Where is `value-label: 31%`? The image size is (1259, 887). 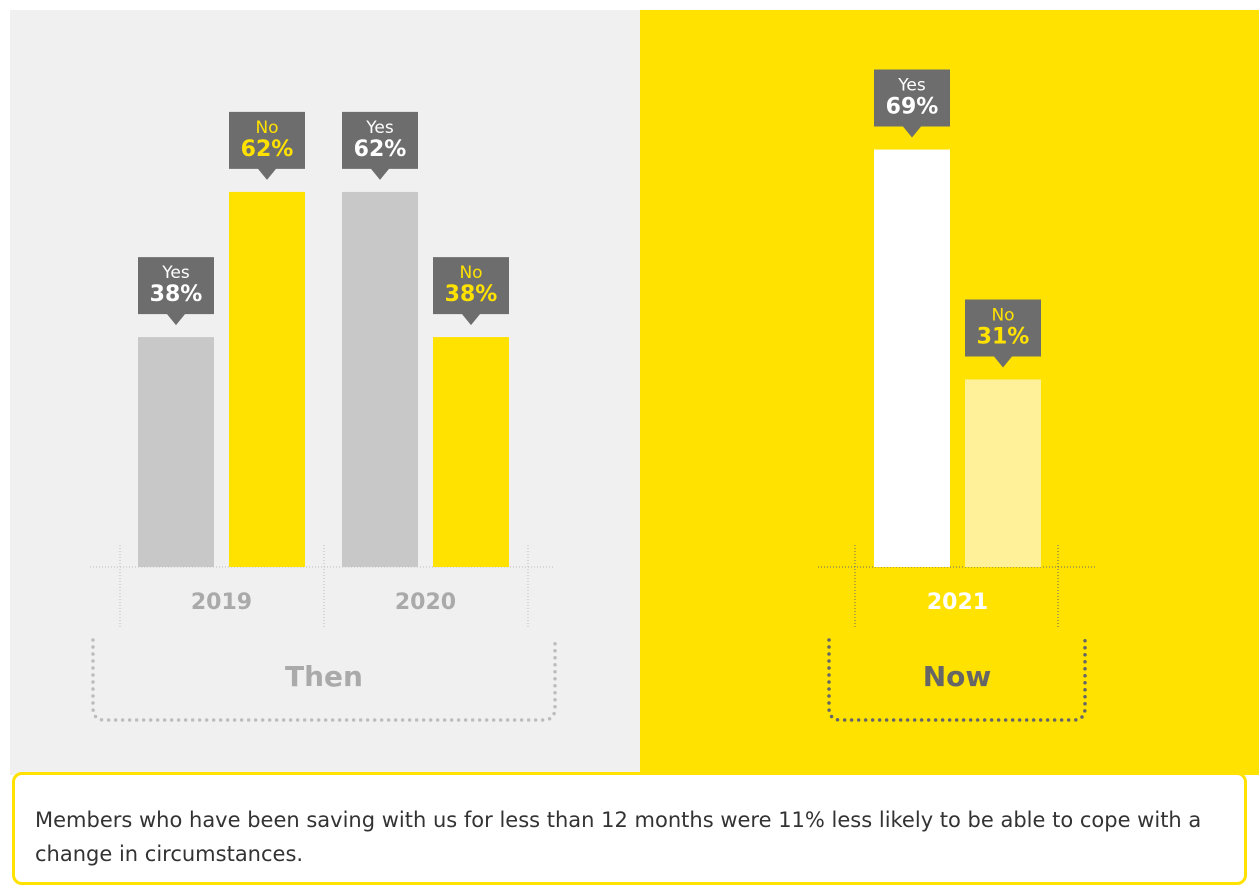
value-label: 31% is located at coordinates (1003, 336).